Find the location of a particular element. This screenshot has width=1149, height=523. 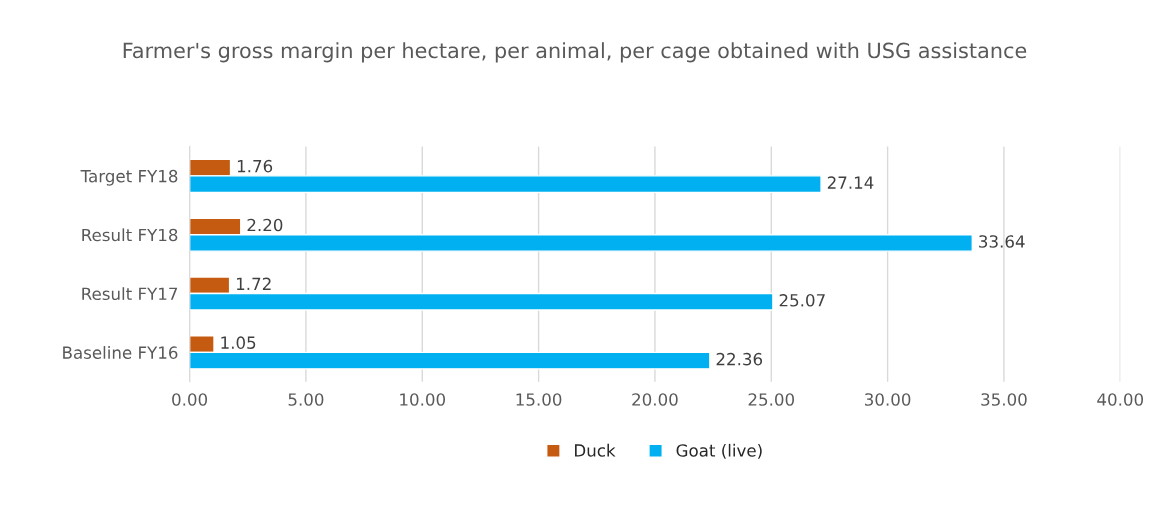

x-tick-label: 5.00 is located at coordinates (306, 399).